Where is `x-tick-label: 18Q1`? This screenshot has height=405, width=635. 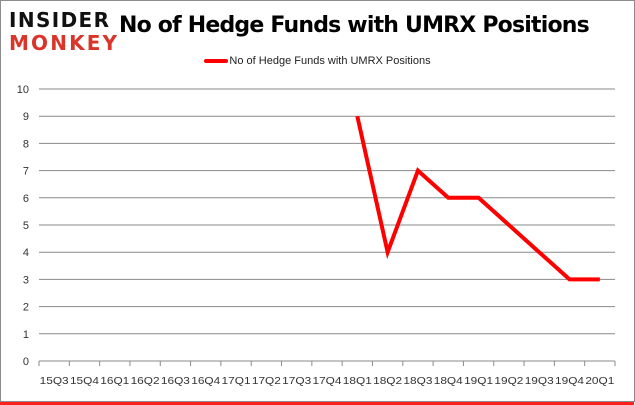
x-tick-label: 18Q1 is located at coordinates (357, 381).